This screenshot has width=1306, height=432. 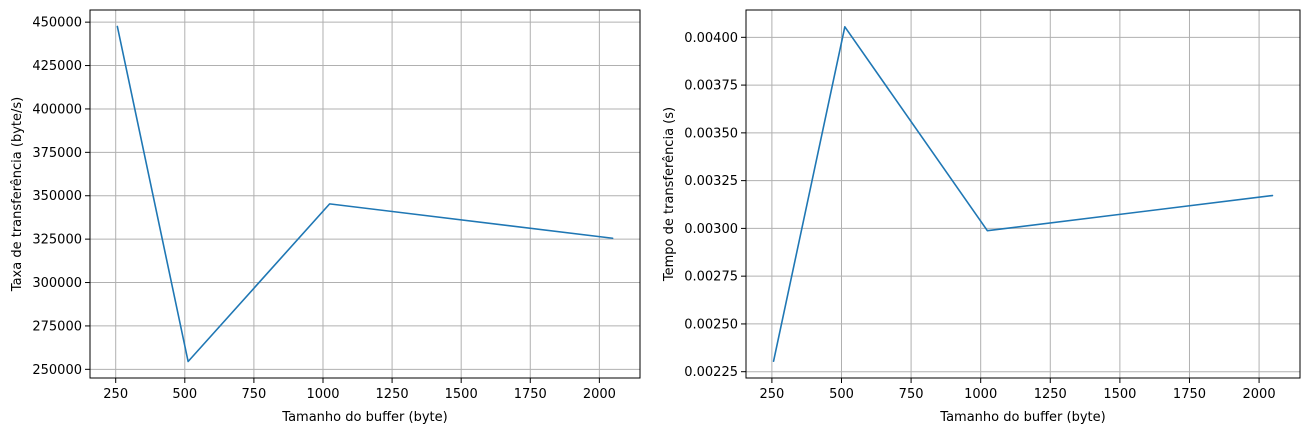 What do you see at coordinates (711, 86) in the screenshot?
I see `y-tick-label: 0.00375` at bounding box center [711, 86].